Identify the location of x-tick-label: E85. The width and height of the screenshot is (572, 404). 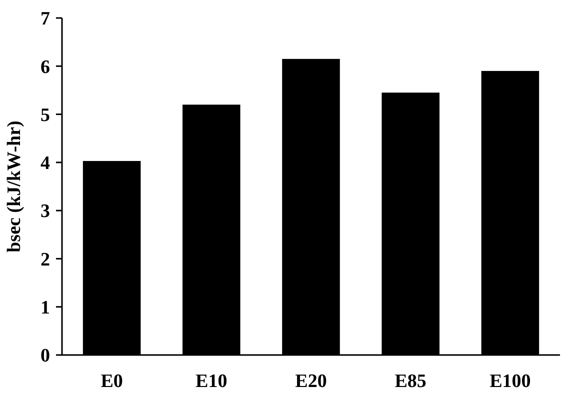
(410, 381).